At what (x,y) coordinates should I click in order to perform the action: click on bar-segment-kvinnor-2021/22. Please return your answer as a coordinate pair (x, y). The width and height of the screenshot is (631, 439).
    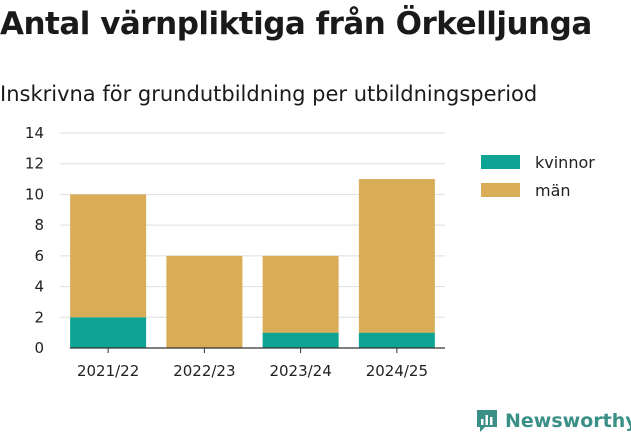
    Looking at the image, I should click on (108, 332).